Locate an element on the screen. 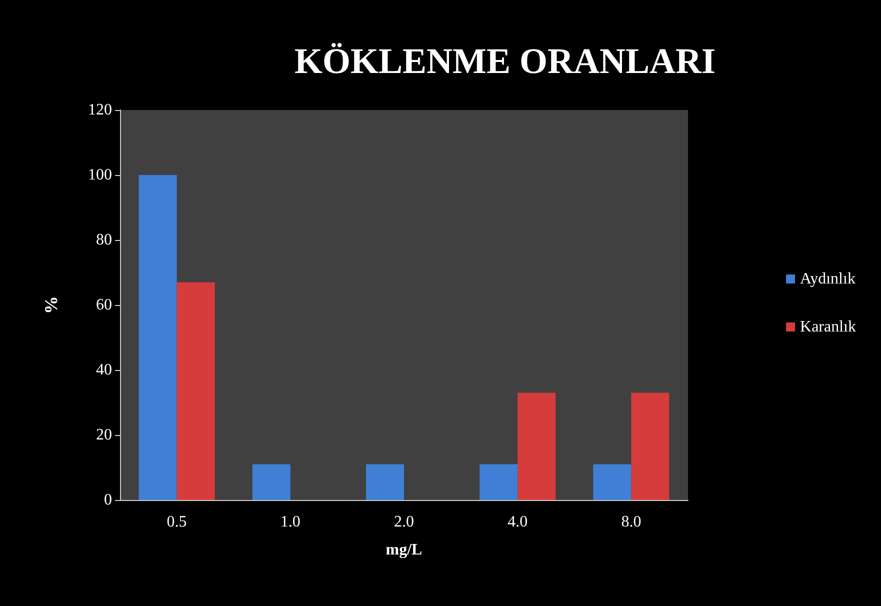  x-axis-title: mg/L is located at coordinates (404, 550).